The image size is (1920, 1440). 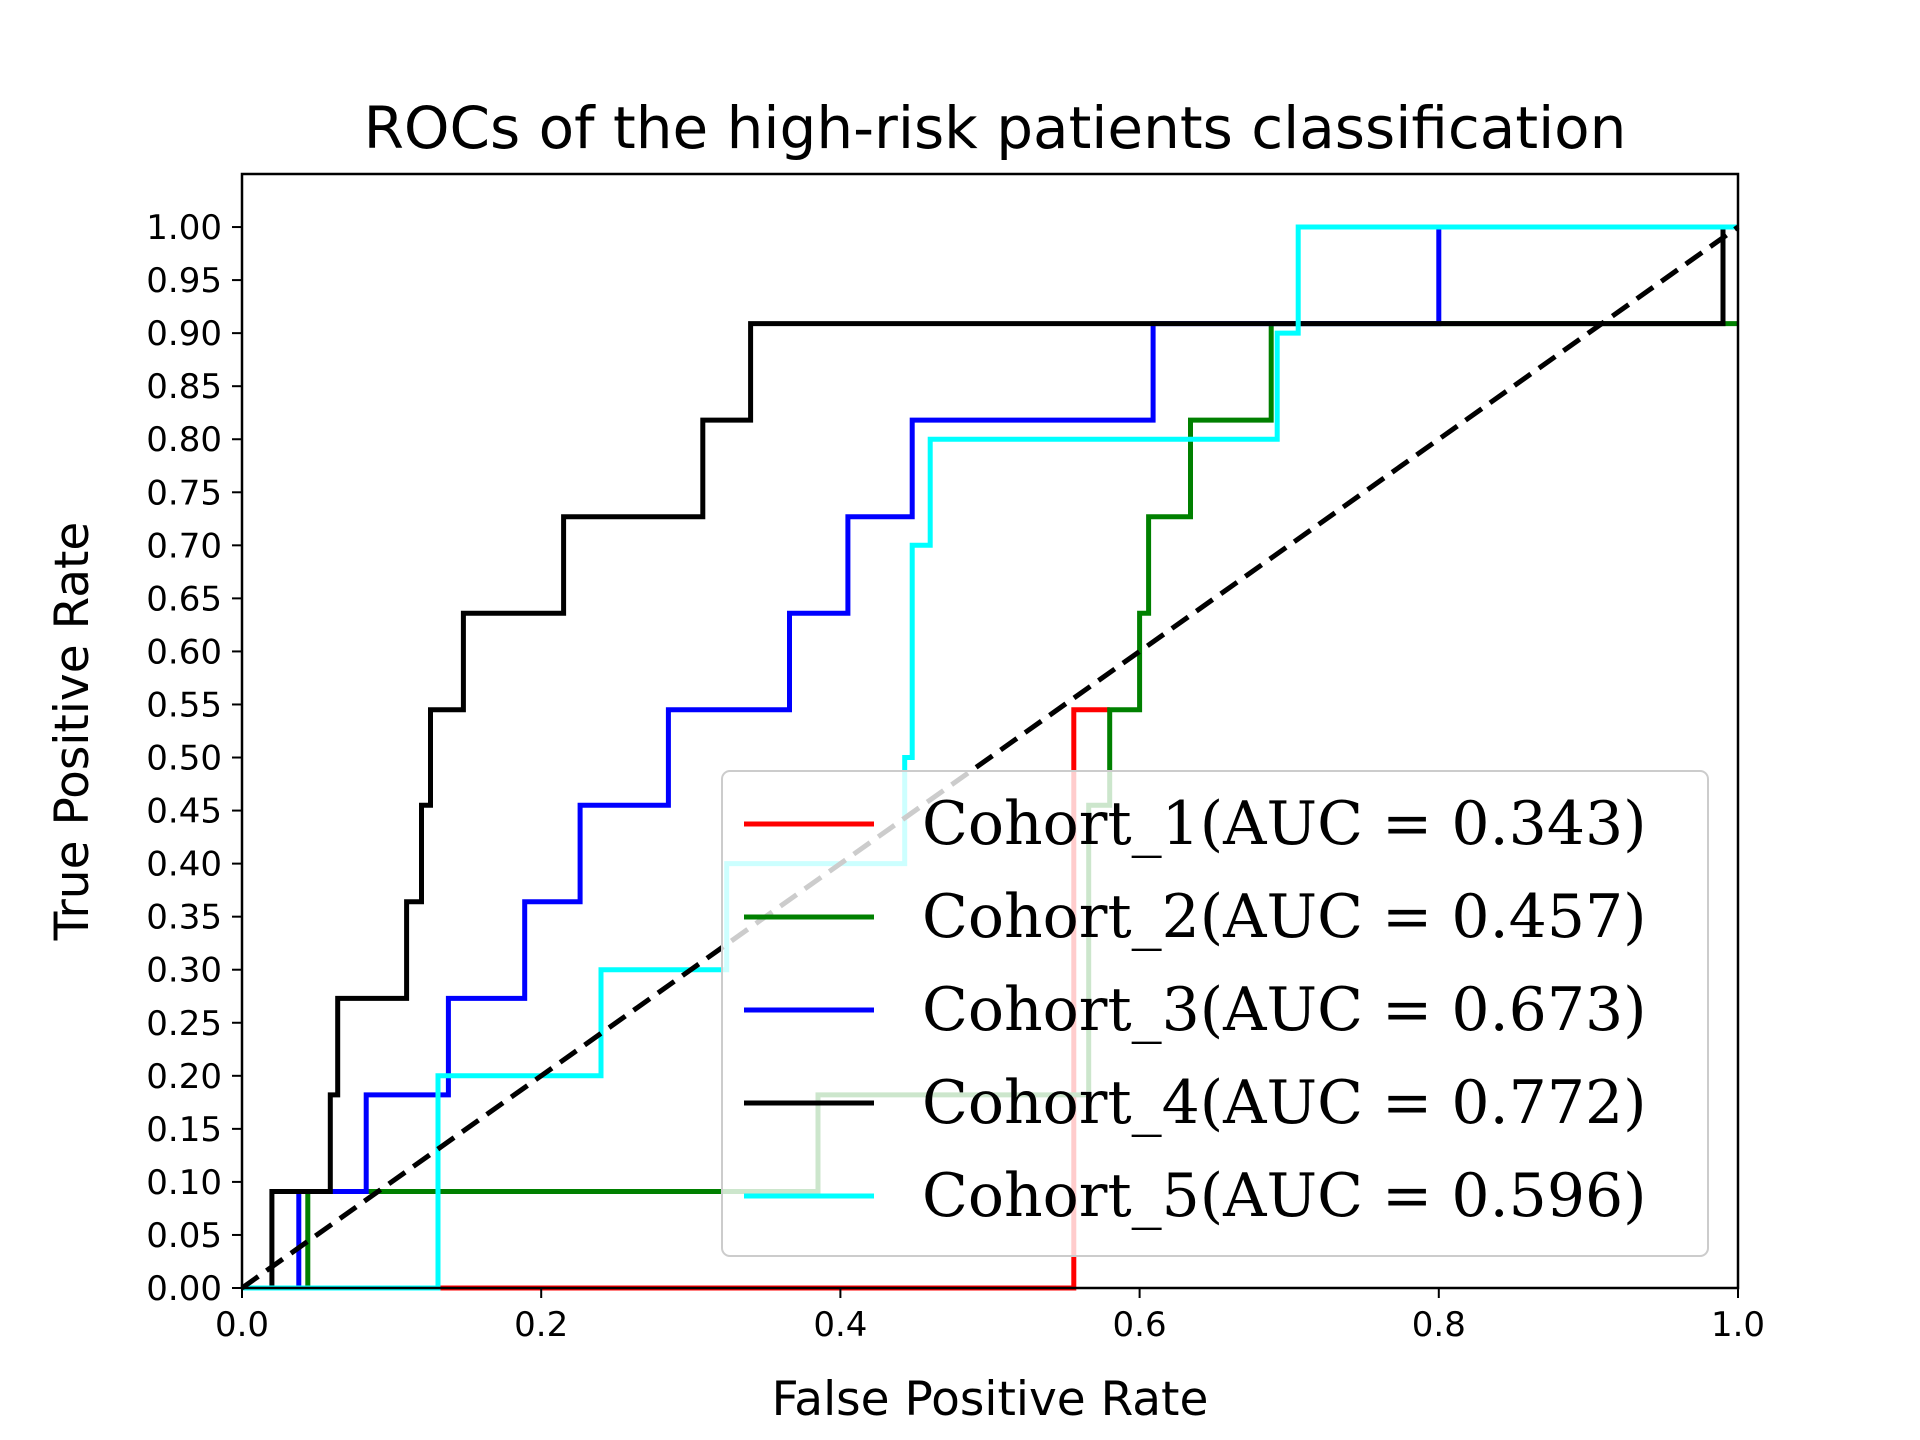 I want to click on y-tick-label: 0.40, so click(x=184, y=865).